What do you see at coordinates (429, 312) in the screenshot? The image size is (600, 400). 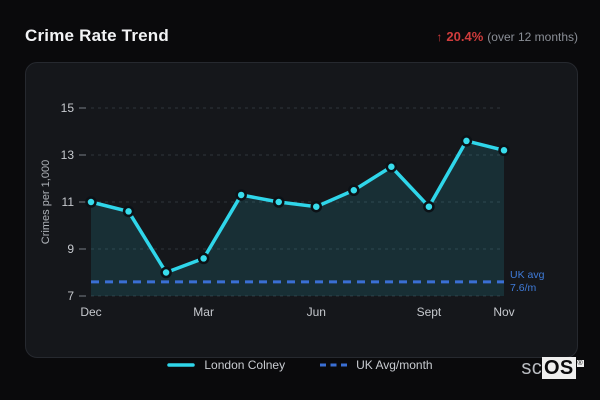 I see `x-axis-label: Sept` at bounding box center [429, 312].